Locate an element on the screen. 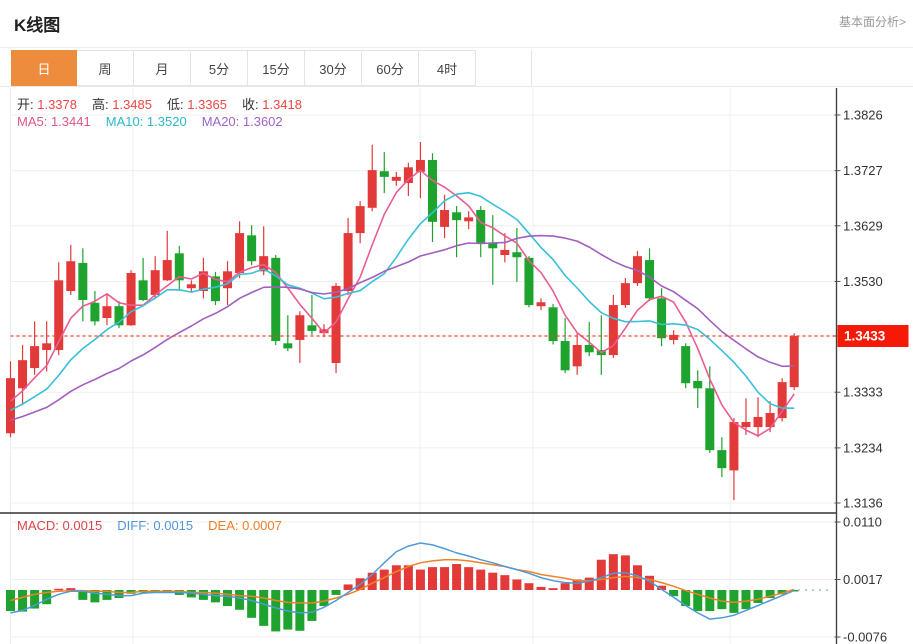 The image size is (913, 644). dea-line is located at coordinates (402, 581).